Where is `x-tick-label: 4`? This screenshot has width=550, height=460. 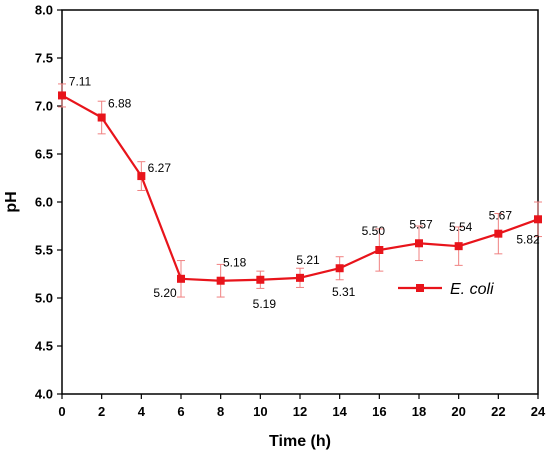 x-tick-label: 4 is located at coordinates (142, 411).